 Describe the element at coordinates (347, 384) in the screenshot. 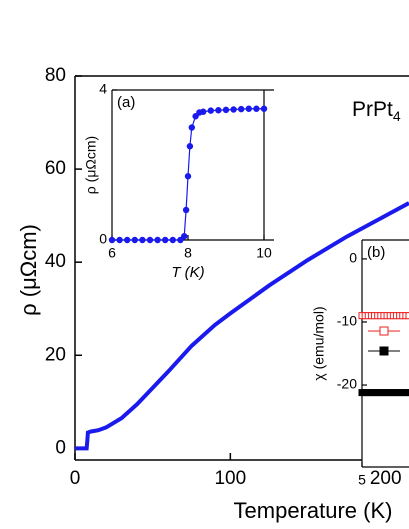

I see `y-tick-label: -20` at that location.